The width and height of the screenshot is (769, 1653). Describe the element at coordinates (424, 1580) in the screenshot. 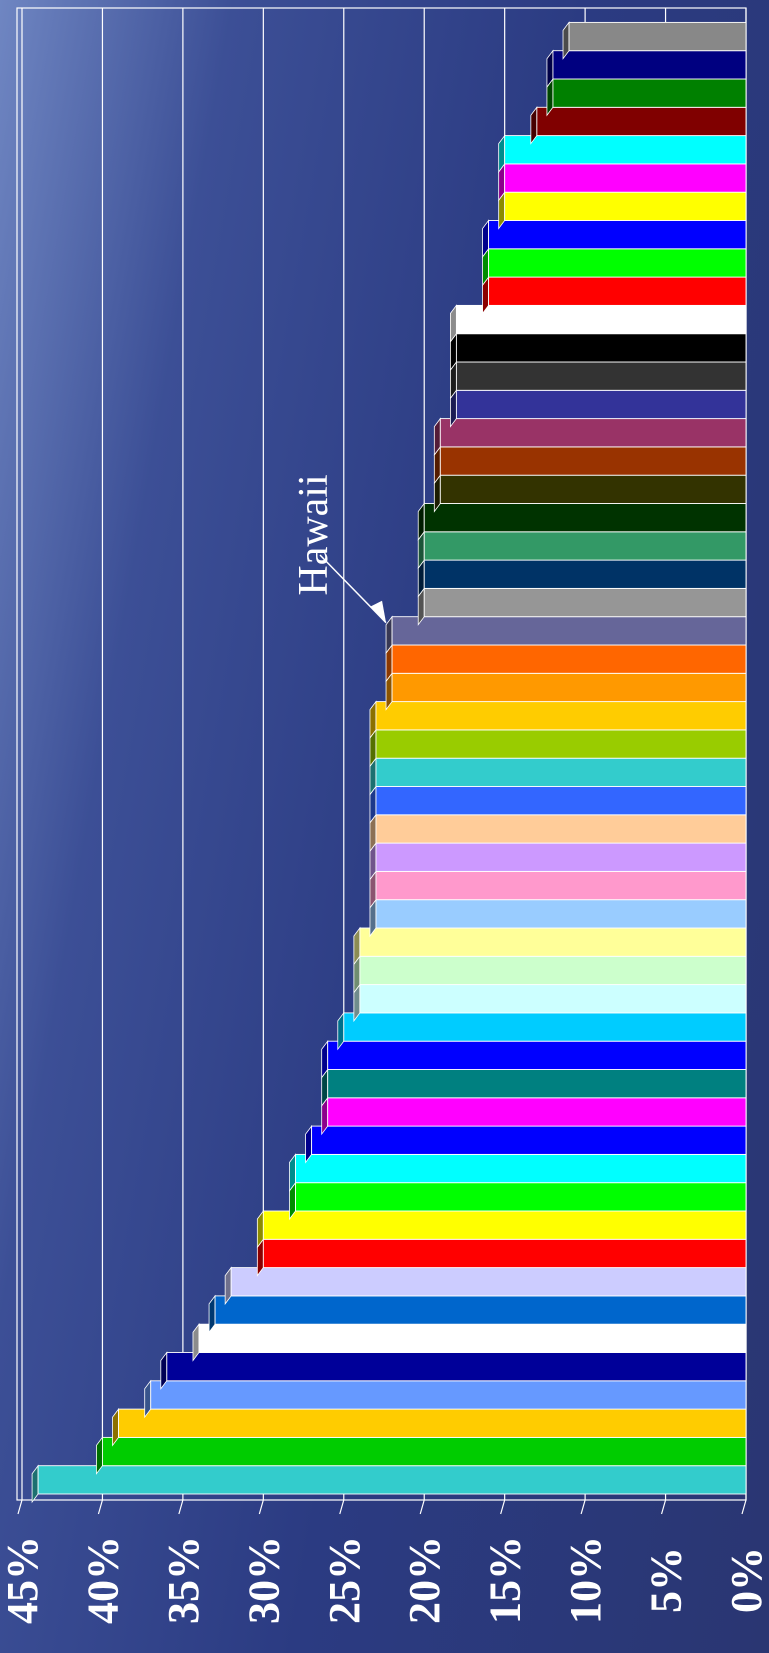

I see `tick-label: 20%` at that location.